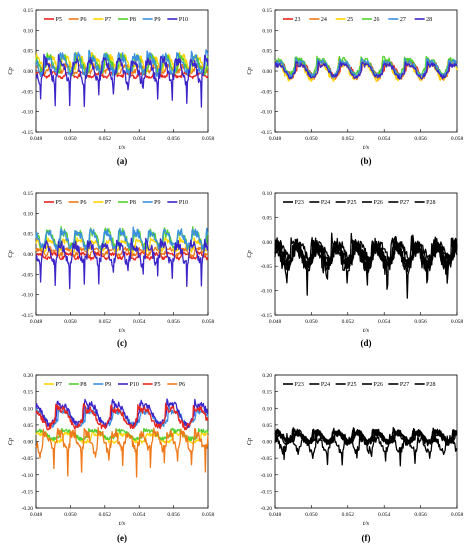 The height and width of the screenshot is (550, 471). Describe the element at coordinates (403, 20) in the screenshot. I see `legend-label: 27` at that location.